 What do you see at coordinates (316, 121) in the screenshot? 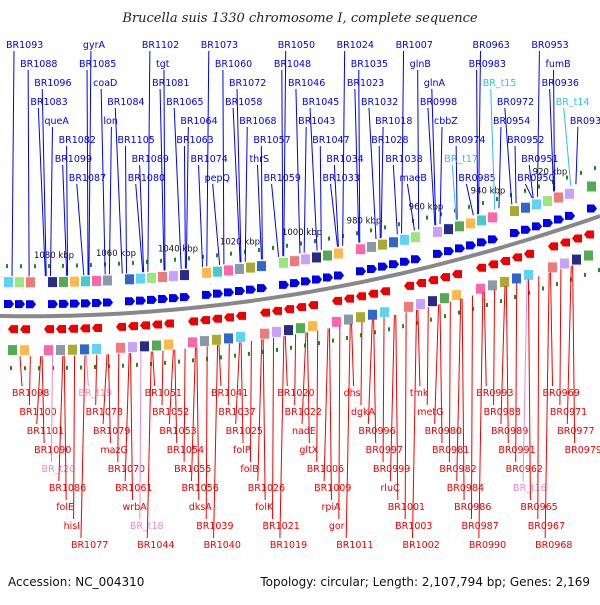
I see `forward-gene-label: BR1043` at bounding box center [316, 121].